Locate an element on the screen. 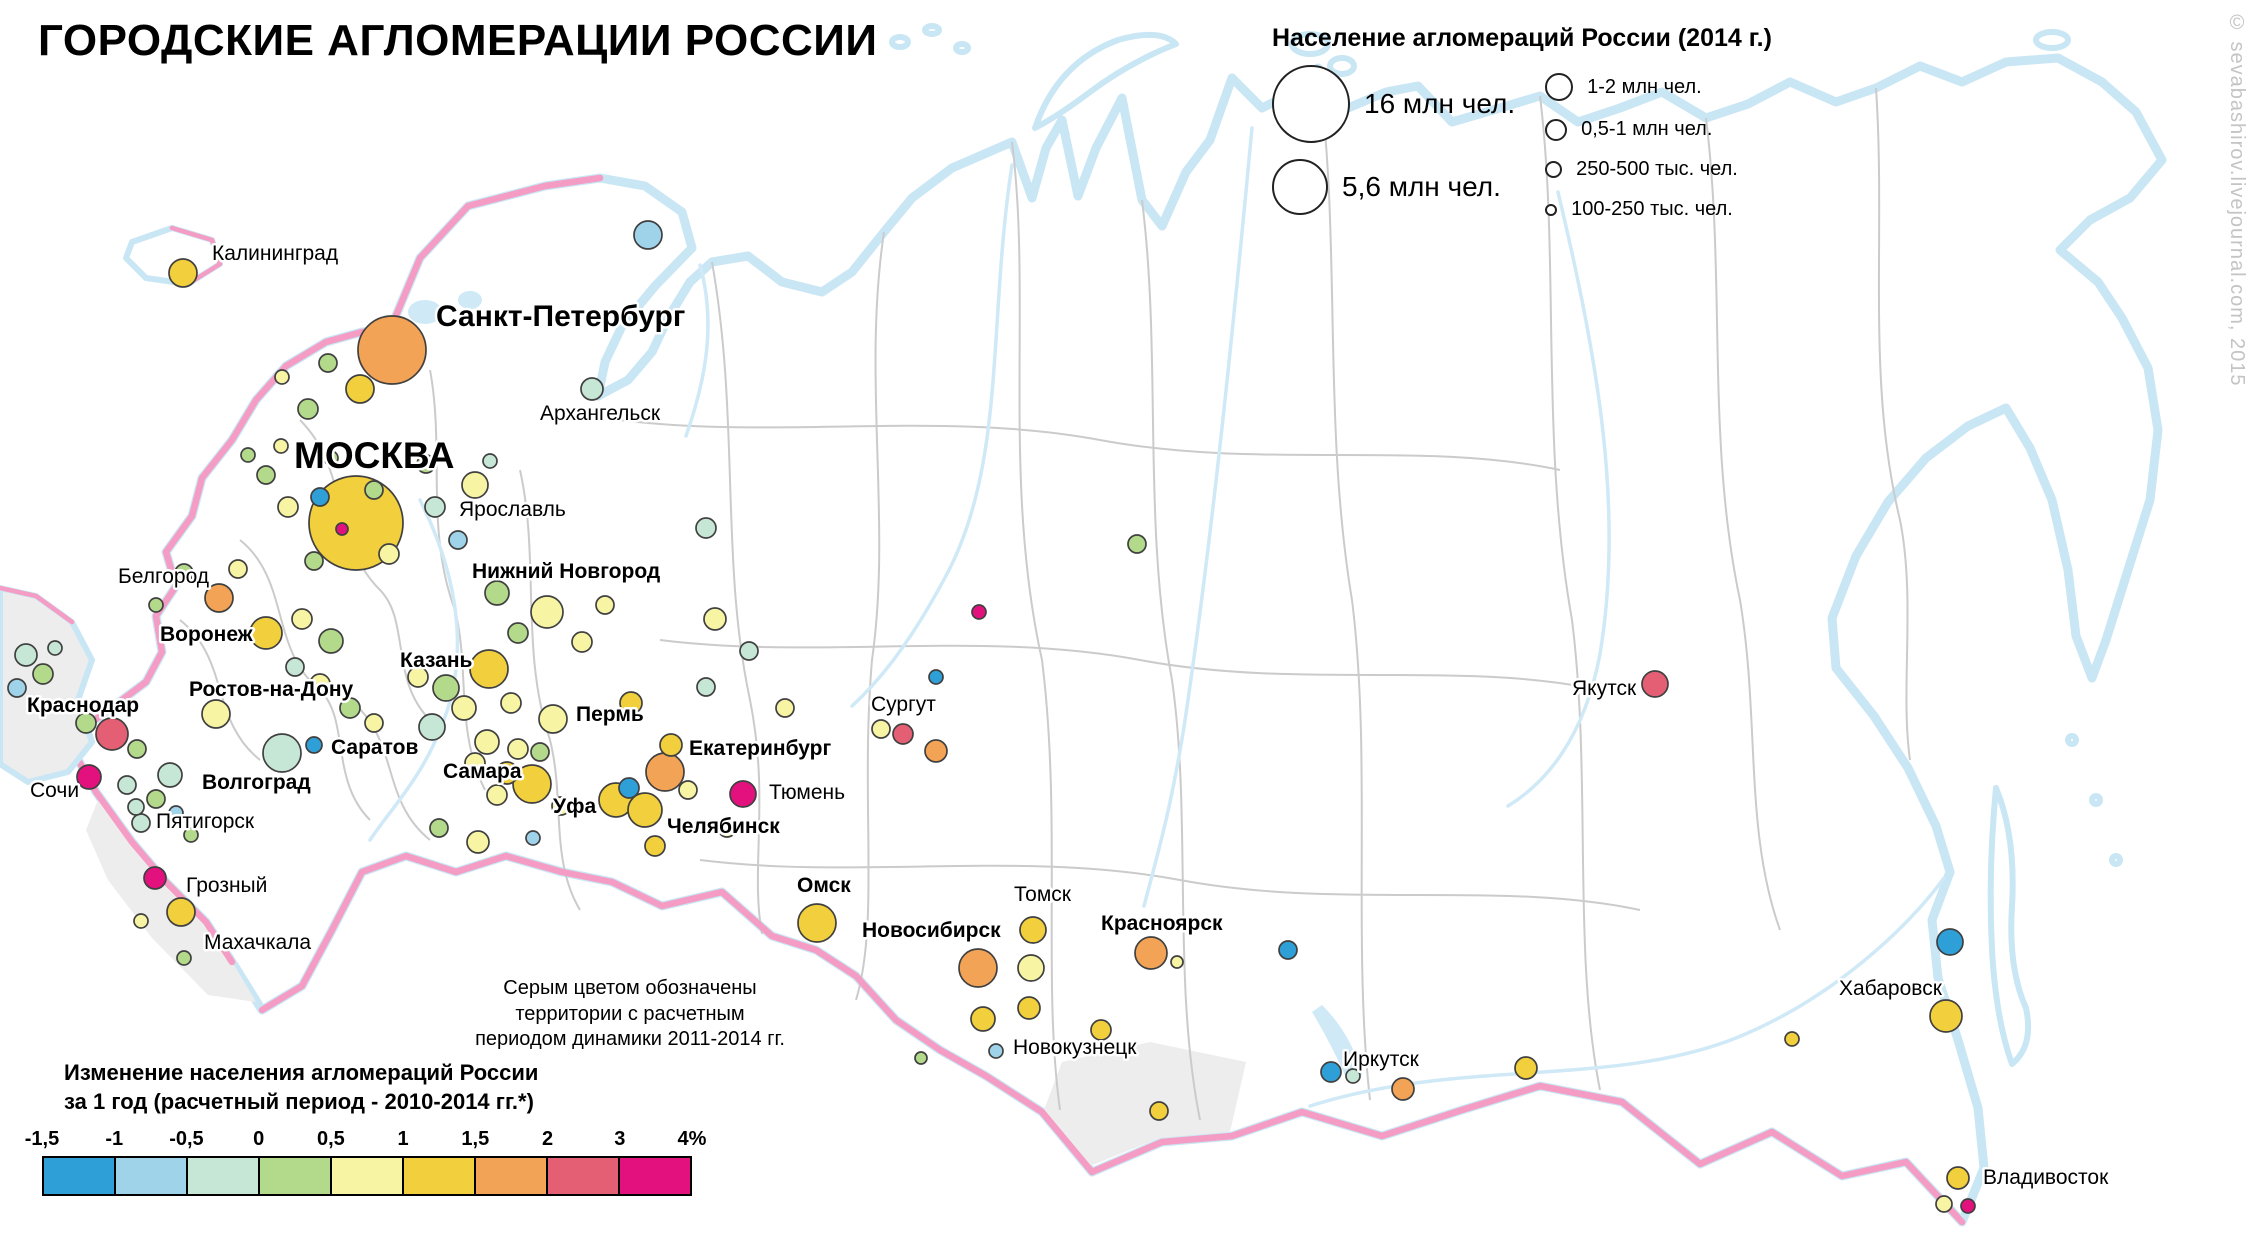 The height and width of the screenshot is (1252, 2256). size-legend-item: 1-2 млн чел. is located at coordinates (1641, 87).